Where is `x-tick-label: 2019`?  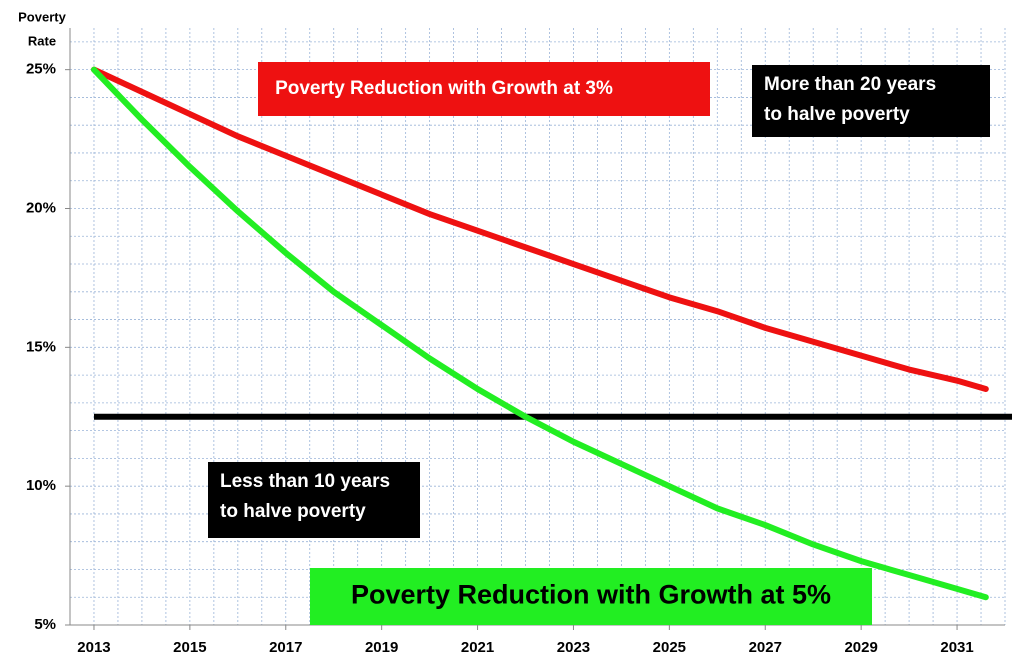
x-tick-label: 2019 is located at coordinates (381, 647).